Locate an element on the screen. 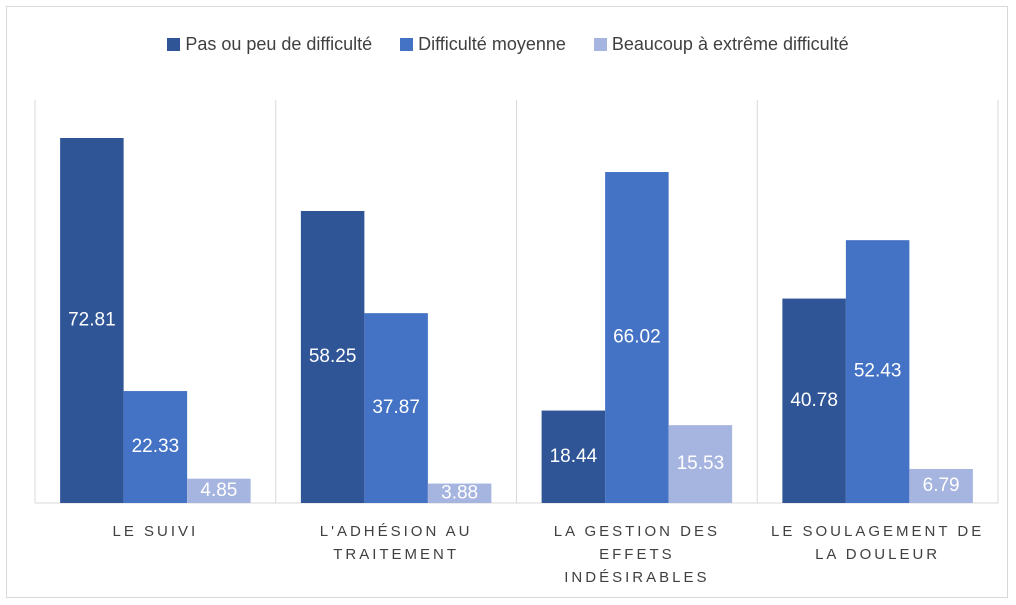 The width and height of the screenshot is (1016, 605). data-label: 4.85 is located at coordinates (218, 490).